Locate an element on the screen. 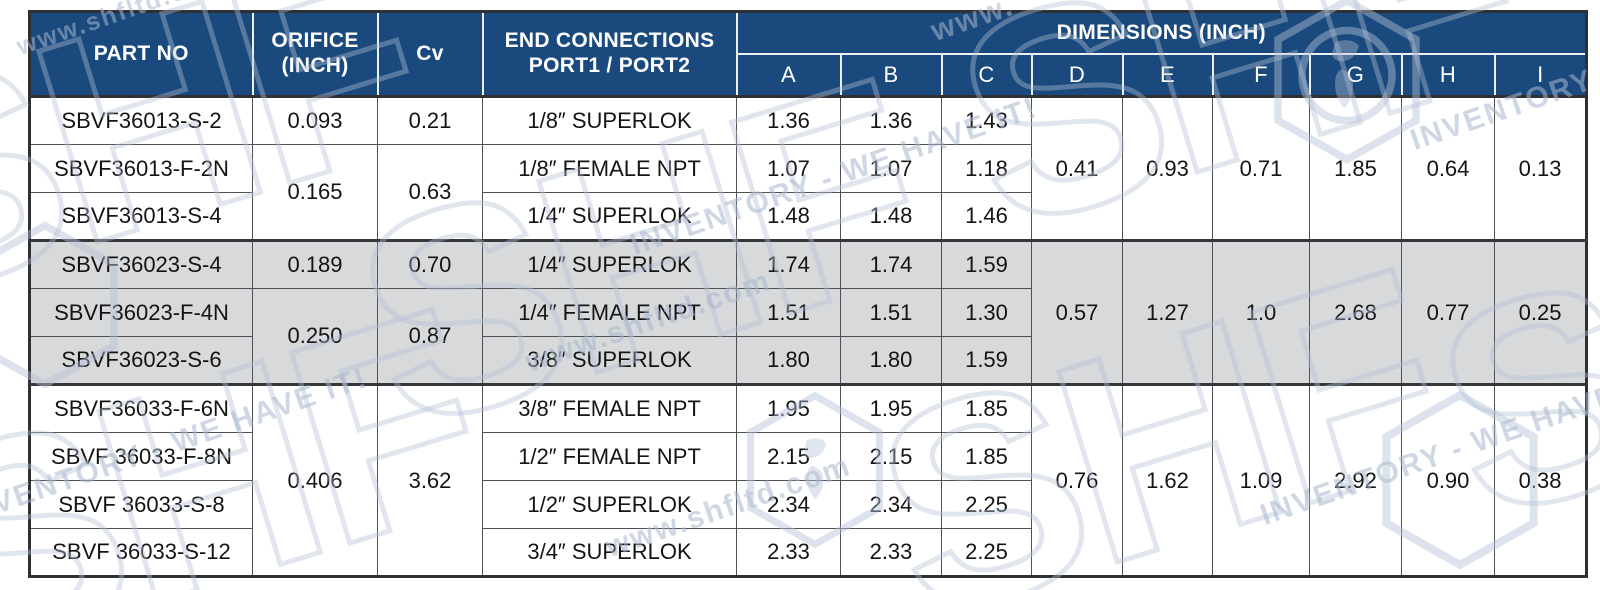 This screenshot has height=590, width=1600. cell-dim-b: 2.34 is located at coordinates (891, 504).